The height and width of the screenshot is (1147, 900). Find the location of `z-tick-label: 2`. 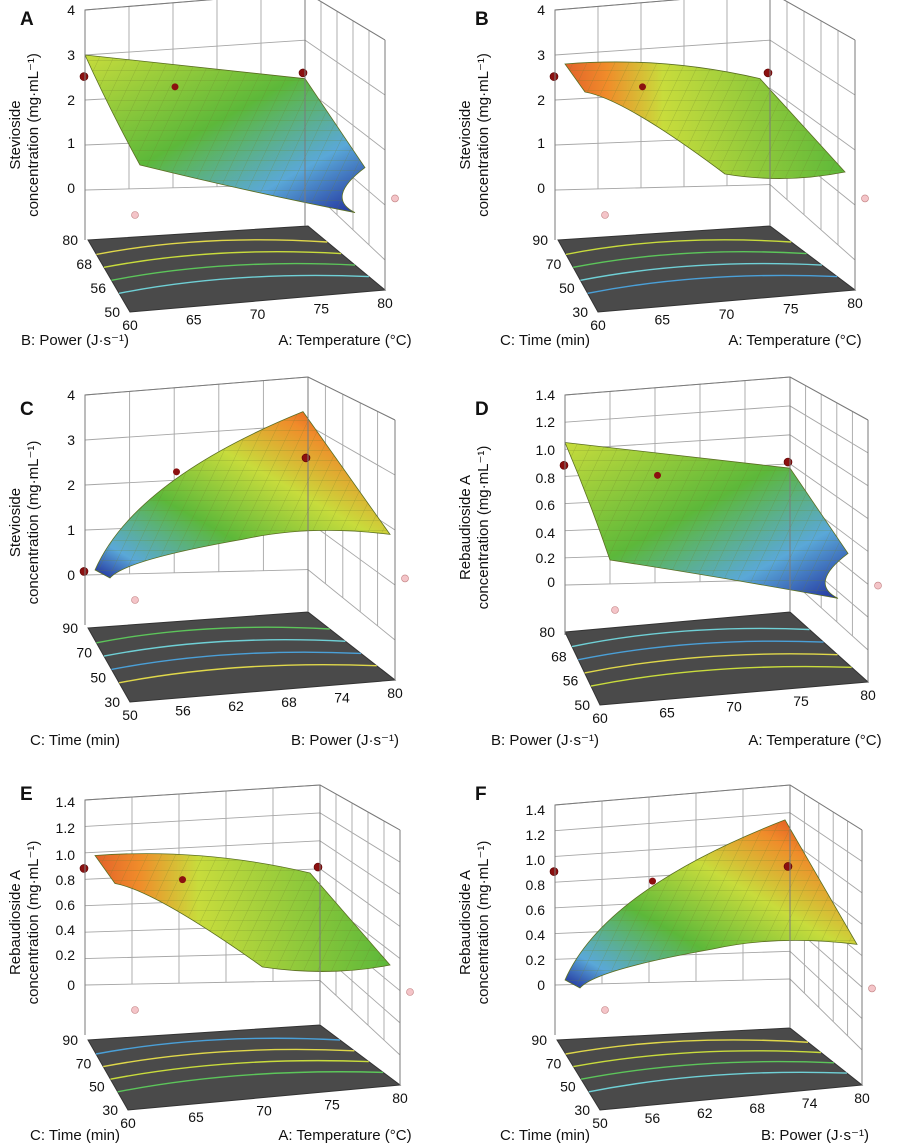

z-tick-label: 2 is located at coordinates (71, 100).